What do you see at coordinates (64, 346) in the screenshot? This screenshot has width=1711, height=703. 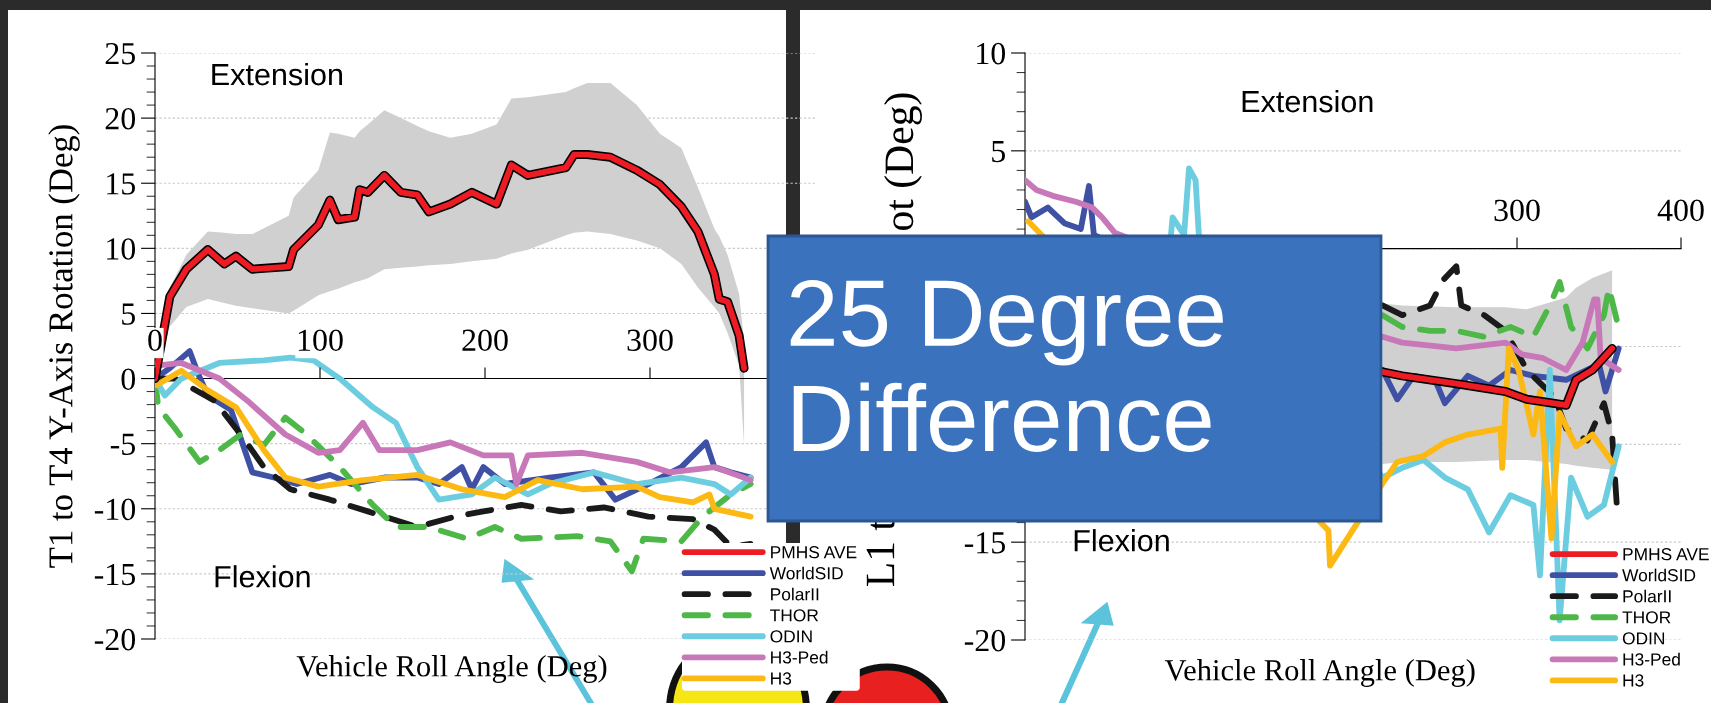 I see `y-axis-title: T1 to T4 Y-Axis Rotation (Deg)` at bounding box center [64, 346].